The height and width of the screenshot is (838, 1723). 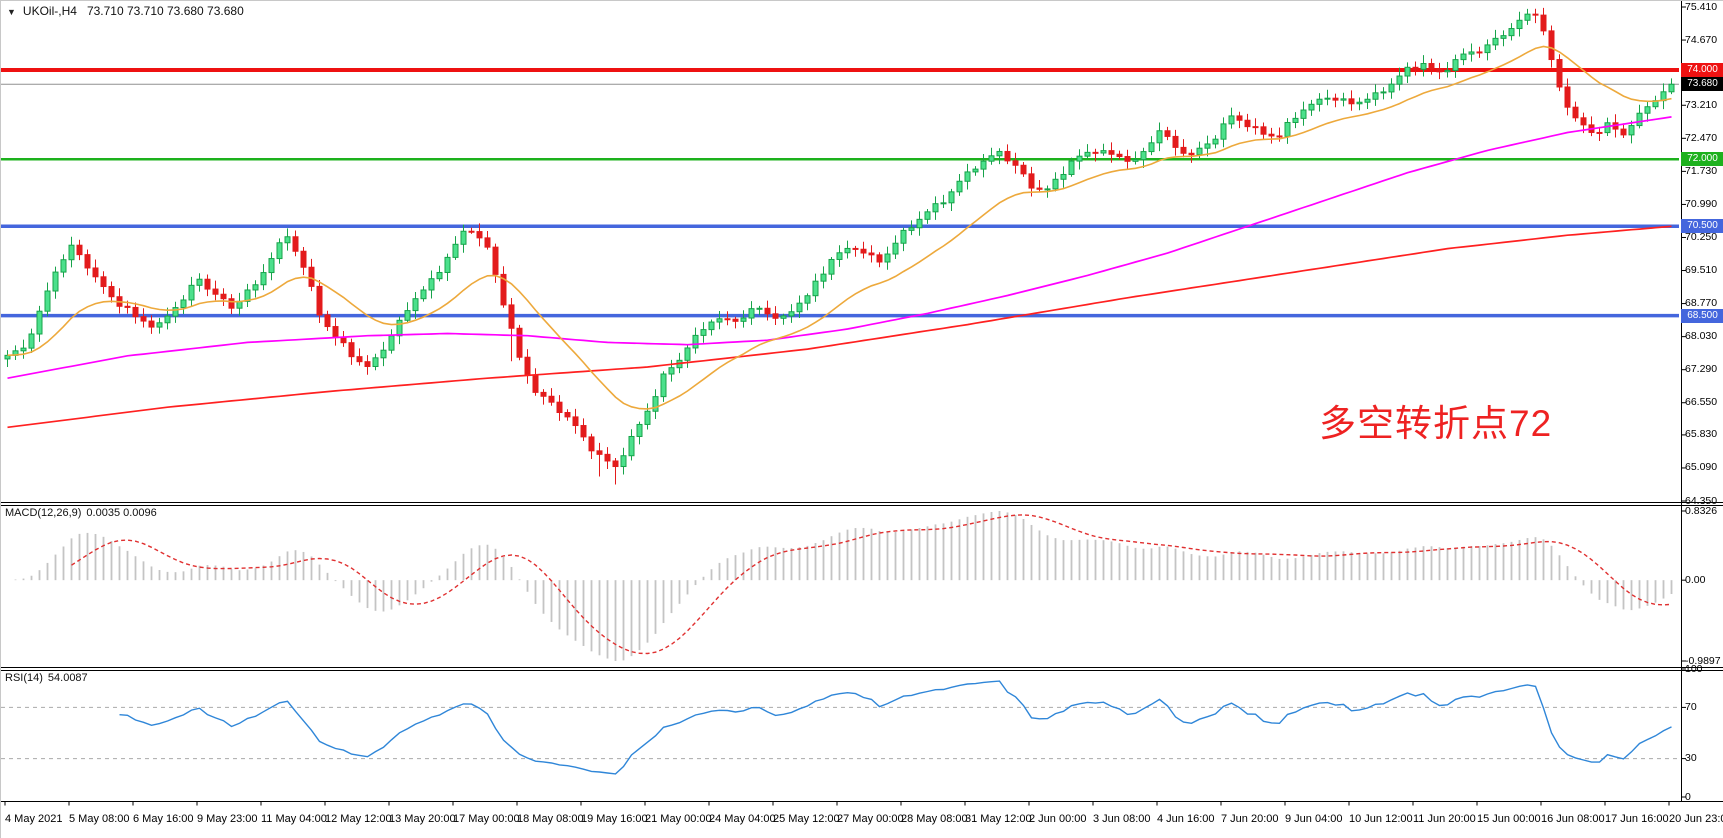 What do you see at coordinates (895, 727) in the screenshot?
I see `rsi-line` at bounding box center [895, 727].